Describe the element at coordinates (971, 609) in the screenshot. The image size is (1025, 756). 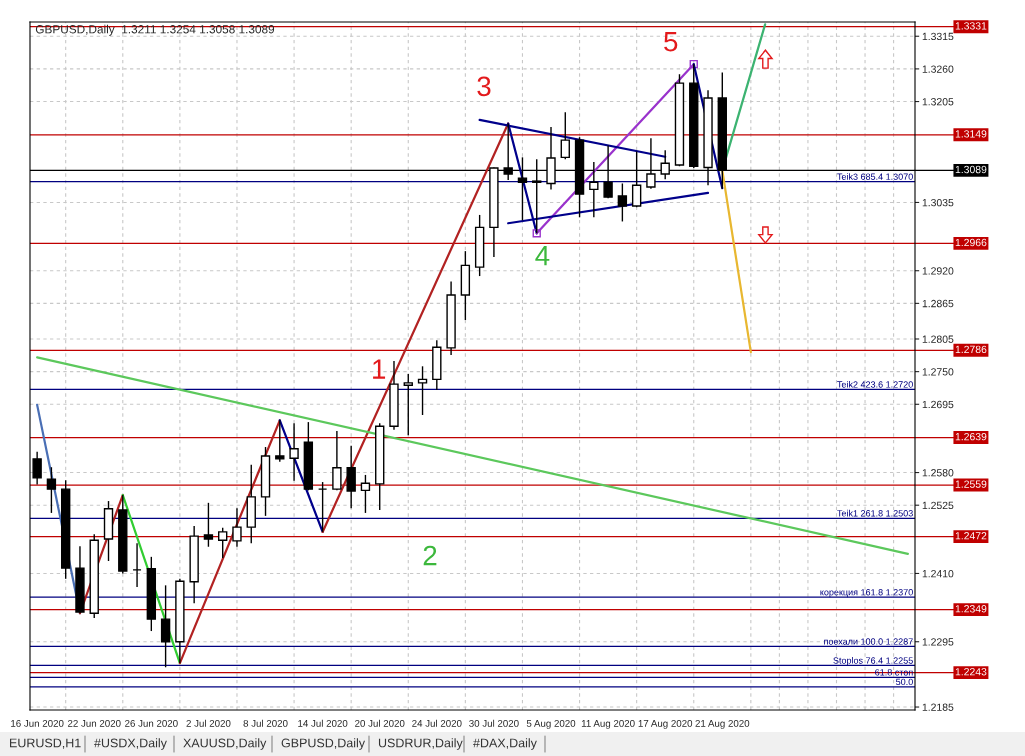
I see `ref-line-label: 1.2349` at that location.